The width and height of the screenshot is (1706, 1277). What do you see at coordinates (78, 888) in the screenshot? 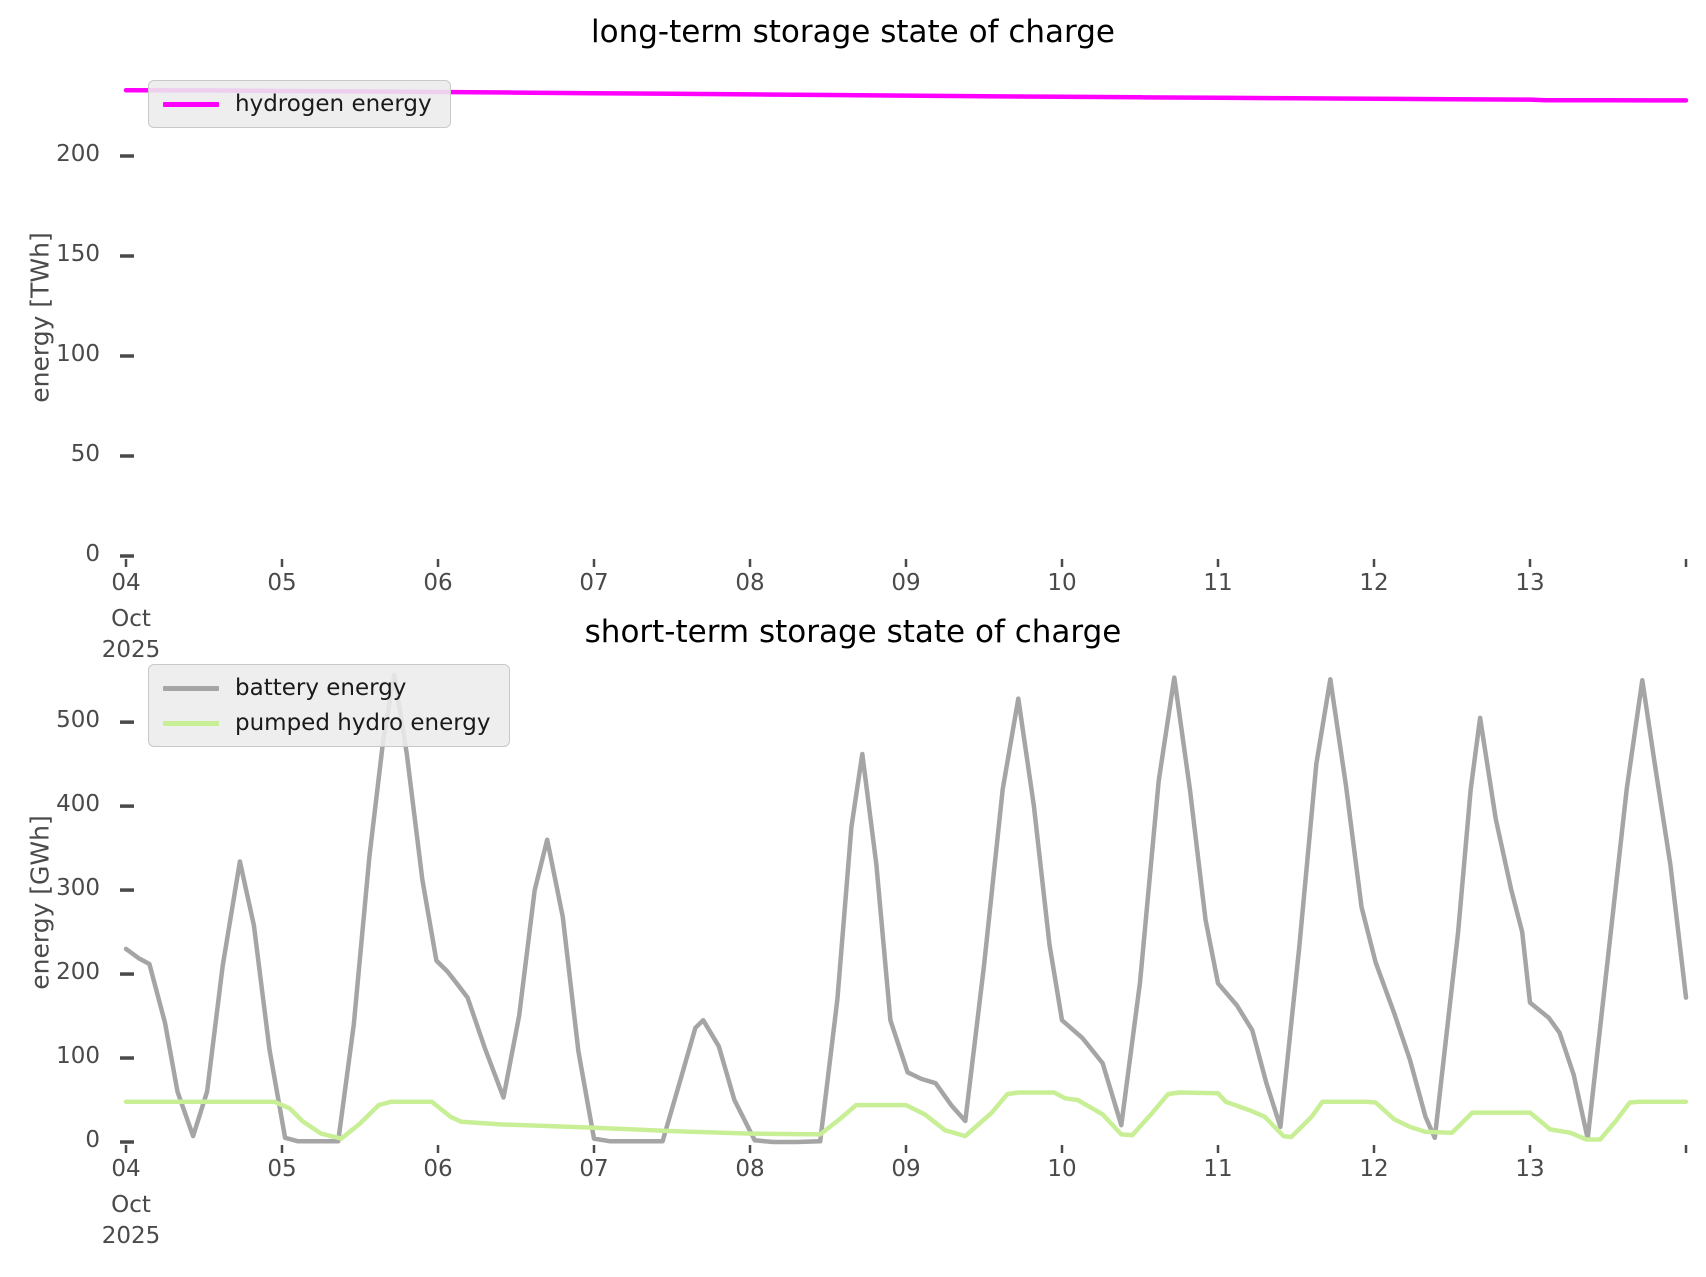
I see `y-tick-label: 300` at bounding box center [78, 888].